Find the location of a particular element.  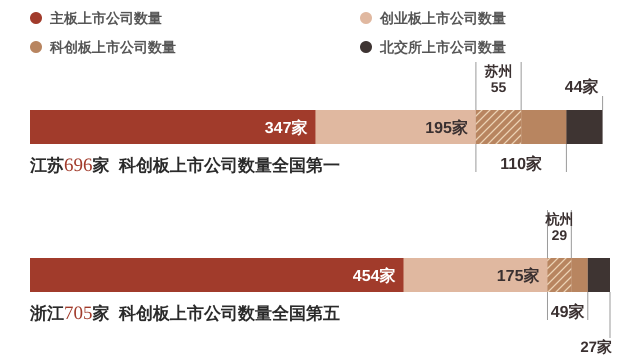

data-label: 195家 is located at coordinates (446, 127).